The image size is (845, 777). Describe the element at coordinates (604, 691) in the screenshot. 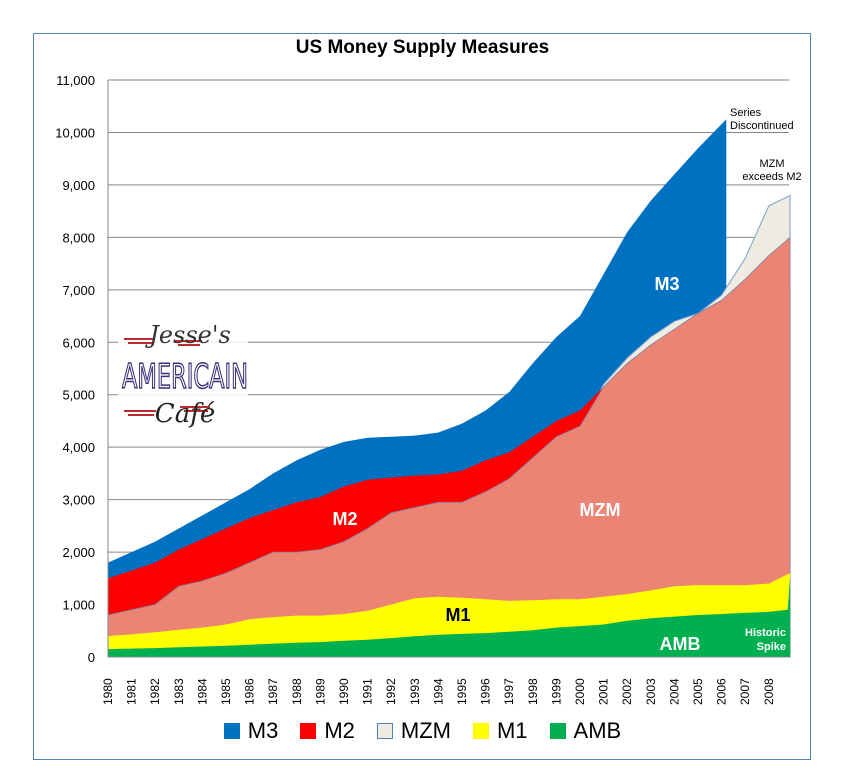

I see `x-tick-label: 2001` at that location.